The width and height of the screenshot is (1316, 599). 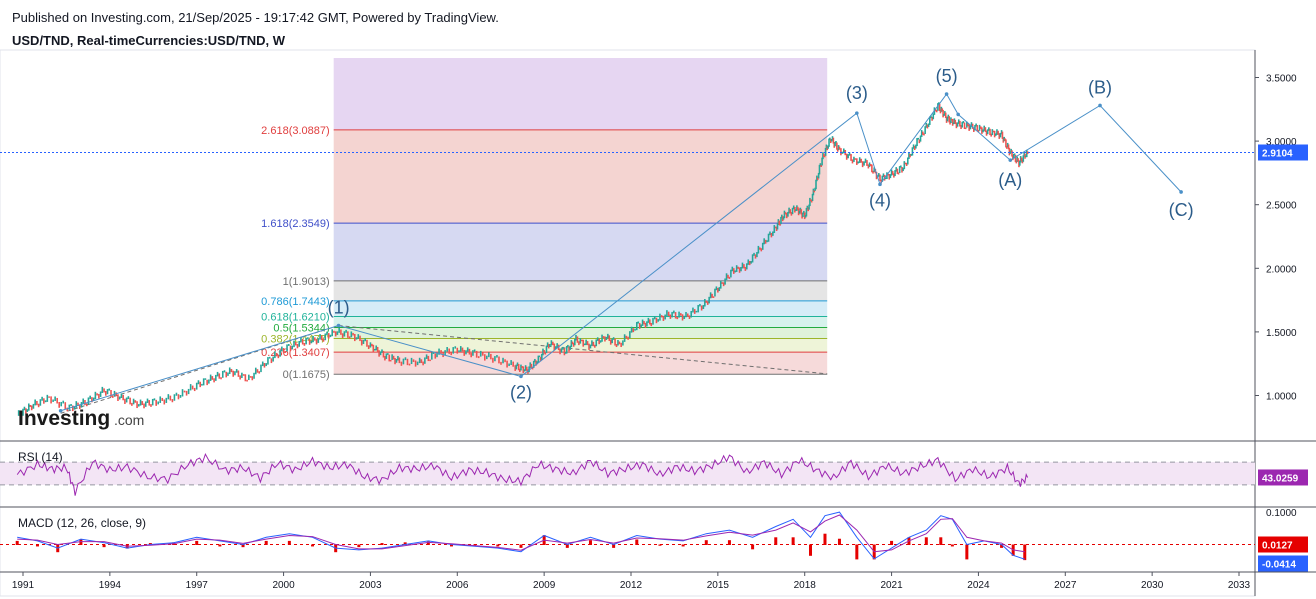 I want to click on macd-signal-badge, so click(x=1283, y=544).